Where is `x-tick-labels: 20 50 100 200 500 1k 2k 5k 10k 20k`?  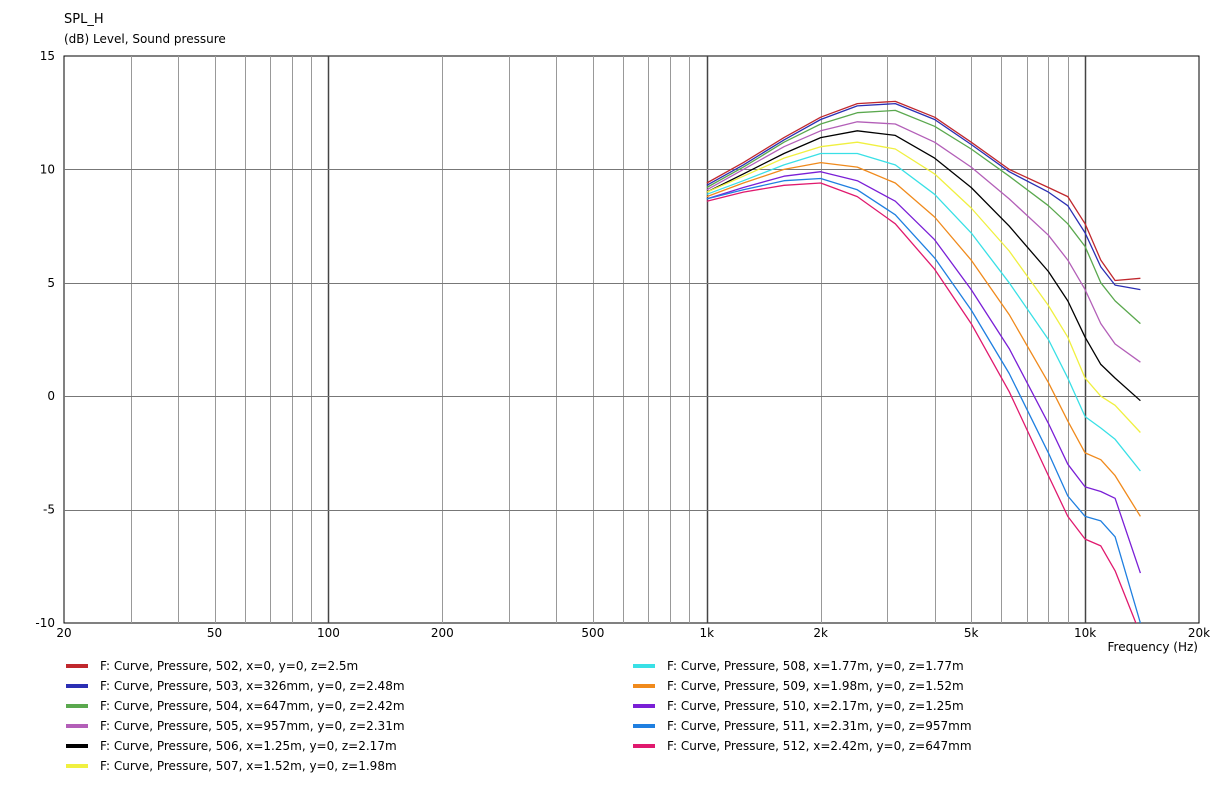 x-tick-labels: 20 50 100 200 500 1k 2k 5k 10k 20k is located at coordinates (633, 633).